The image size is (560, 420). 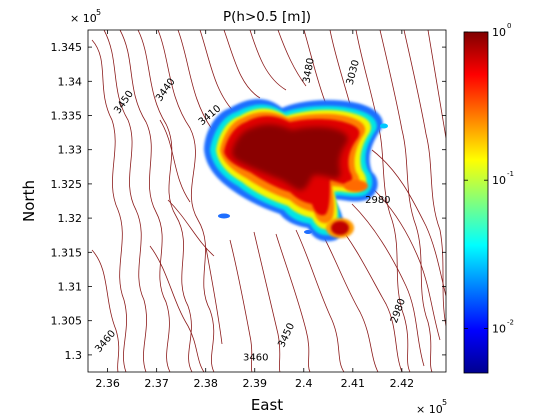 What do you see at coordinates (107, 383) in the screenshot?
I see `x-tick-label: 2.36` at bounding box center [107, 383].